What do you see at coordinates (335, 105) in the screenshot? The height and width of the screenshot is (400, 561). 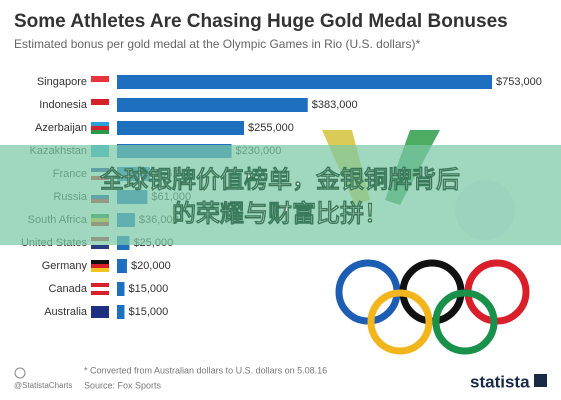 I see `value-label: $383,000` at bounding box center [335, 105].